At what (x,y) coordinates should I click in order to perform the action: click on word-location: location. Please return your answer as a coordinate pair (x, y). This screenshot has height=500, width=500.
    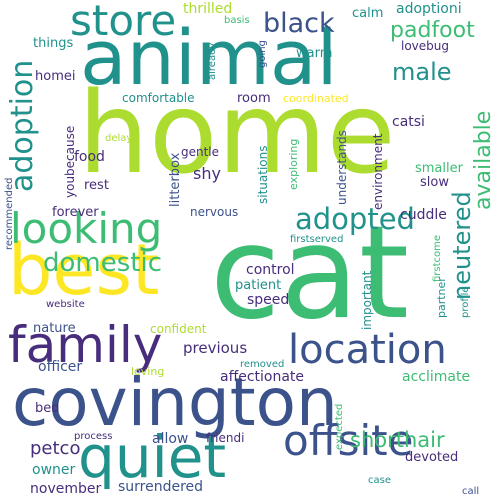
    Looking at the image, I should click on (367, 350).